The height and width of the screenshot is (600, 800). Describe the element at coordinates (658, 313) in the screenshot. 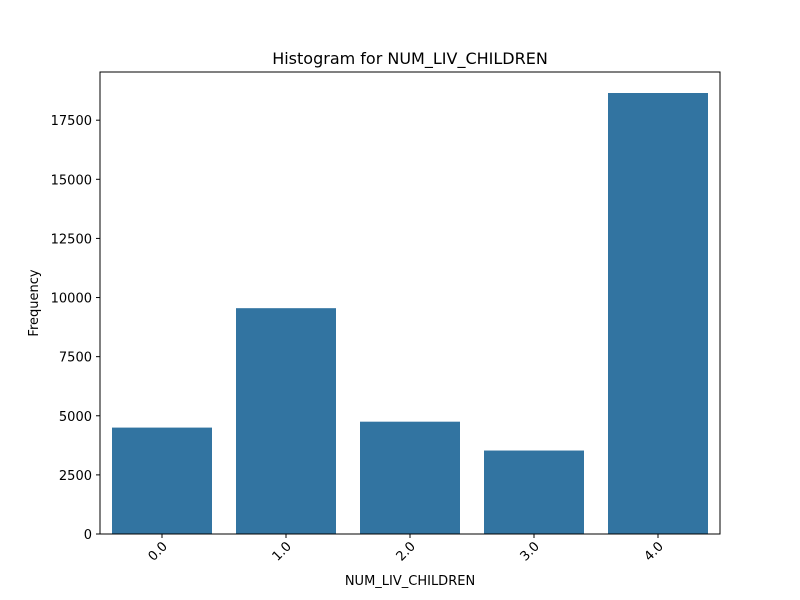

I see `bar-4.0` at that location.